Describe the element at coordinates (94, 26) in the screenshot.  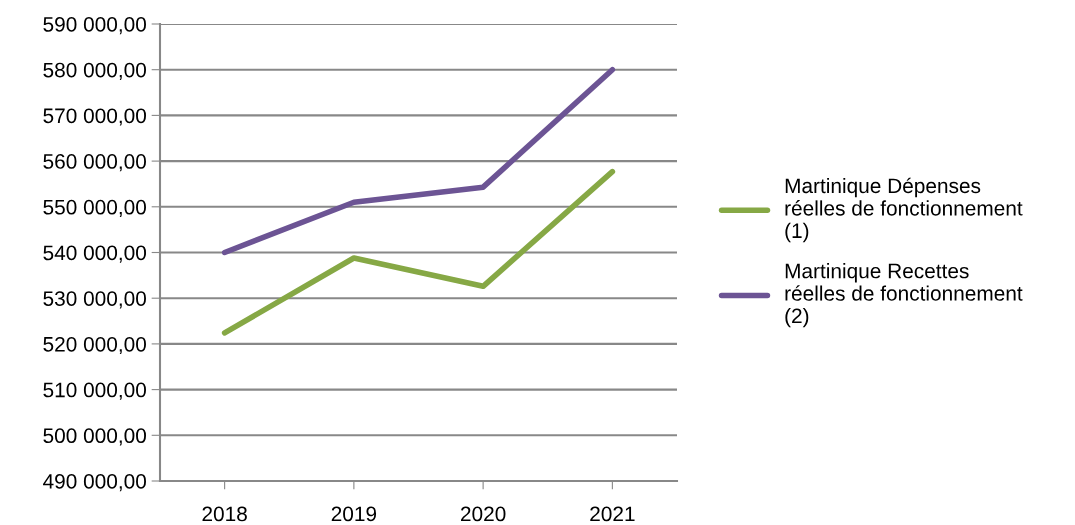
I see `y-tick-label: 590 000,00` at that location.